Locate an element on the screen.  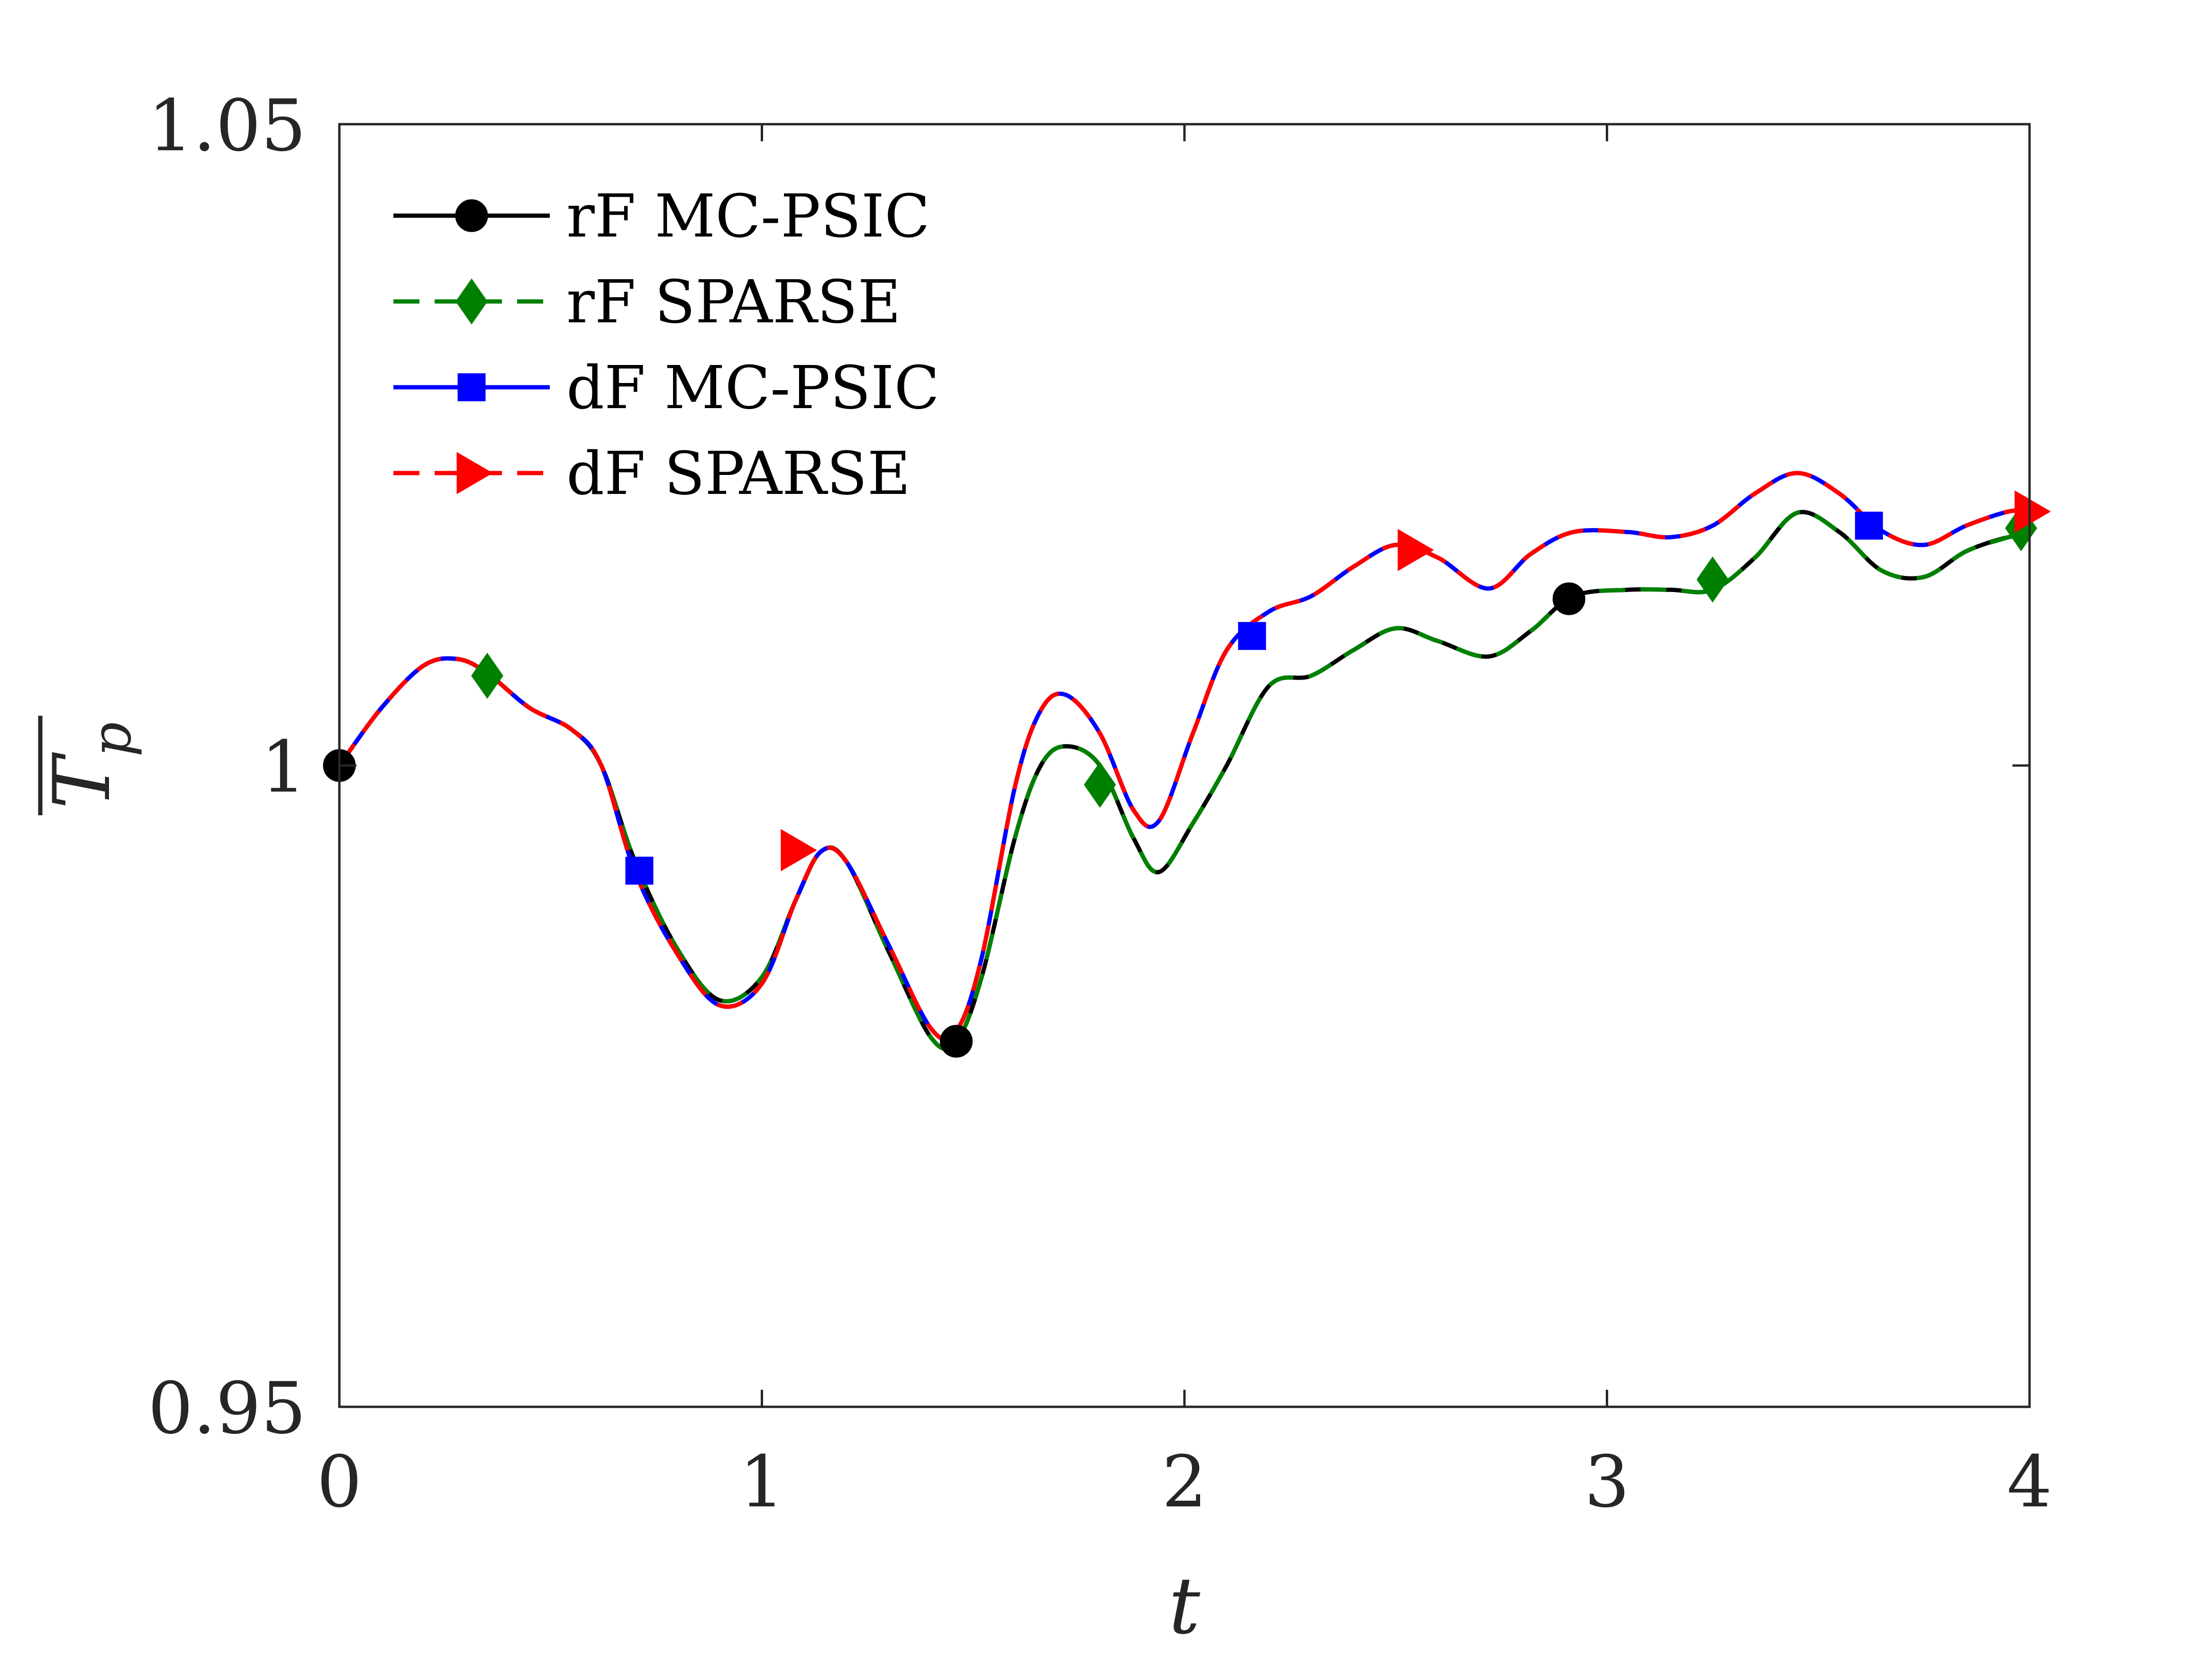
y-axis-label: Tp is located at coordinates (90, 765).